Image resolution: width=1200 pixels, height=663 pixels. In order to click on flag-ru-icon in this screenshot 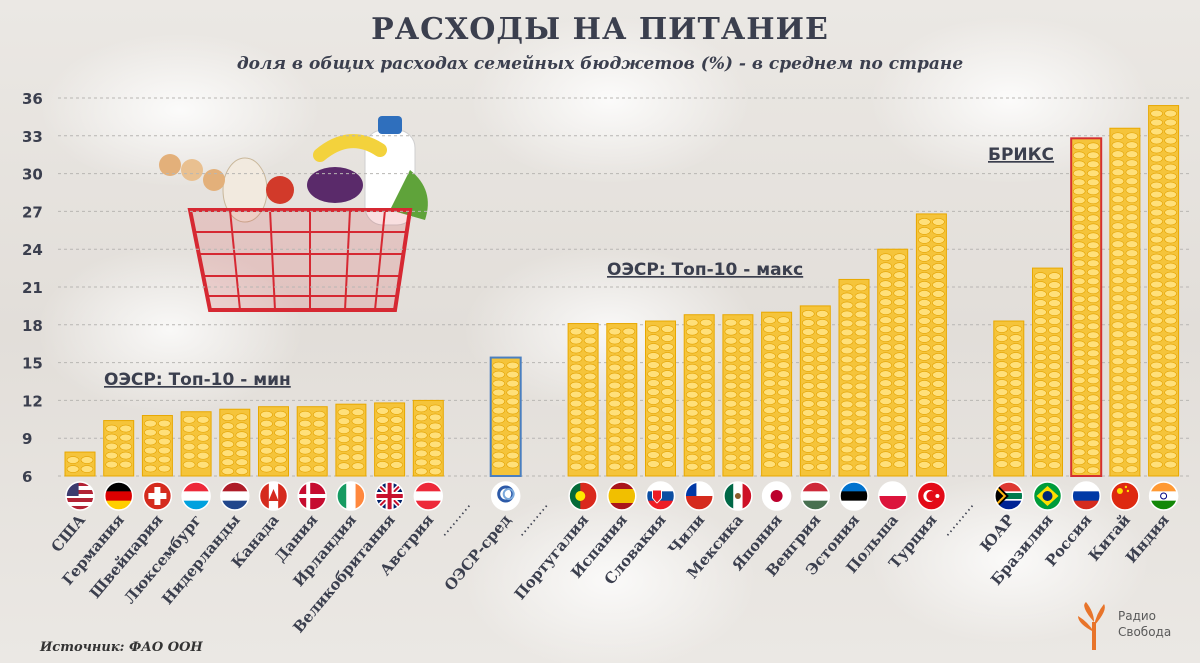, I will do `click(1086, 496)`.